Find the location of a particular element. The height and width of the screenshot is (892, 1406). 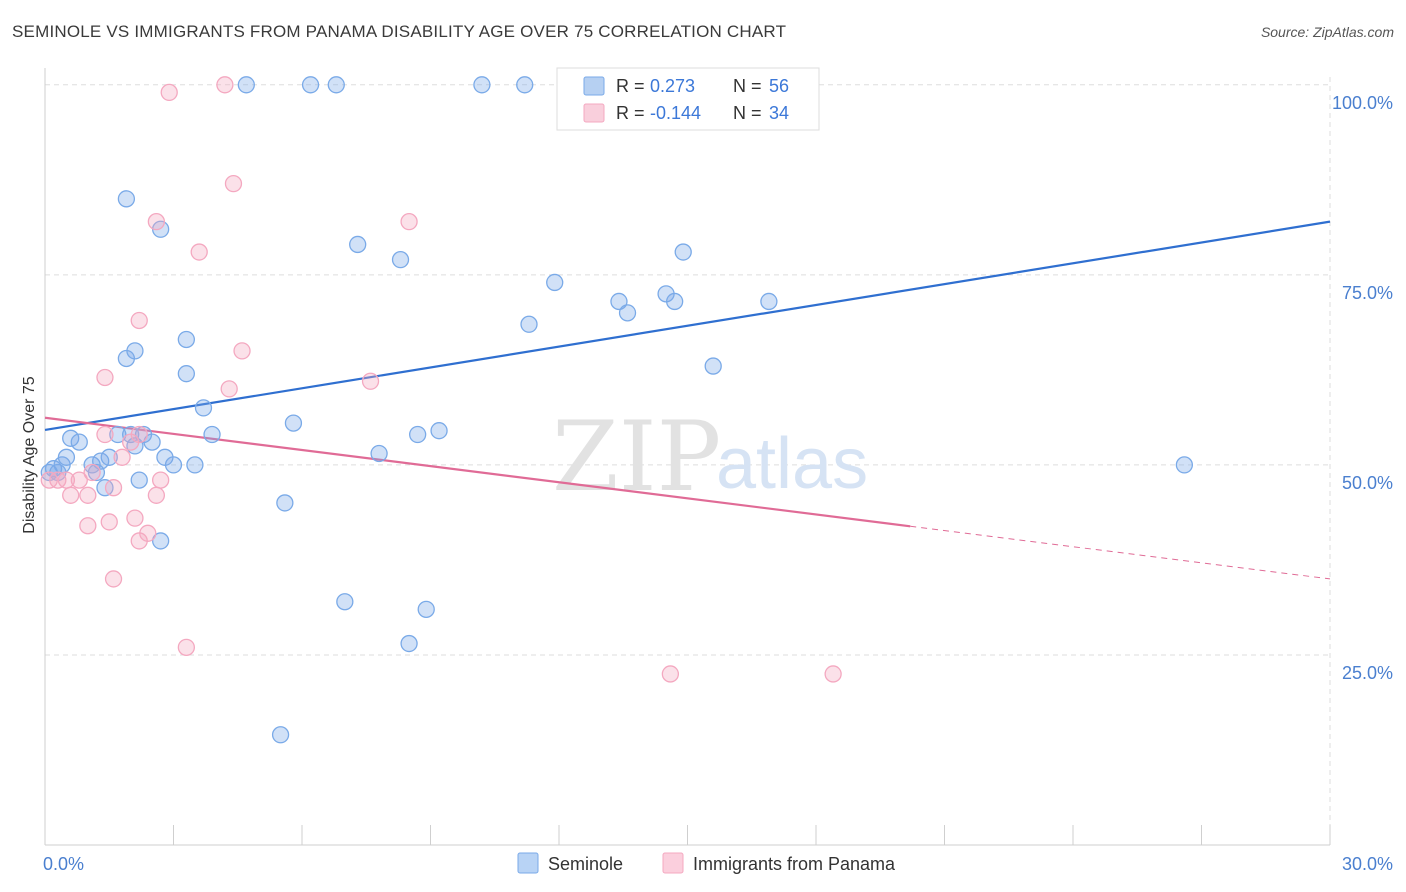

bottom-legend-label: Immigrants from Panama is located at coordinates (794, 864).